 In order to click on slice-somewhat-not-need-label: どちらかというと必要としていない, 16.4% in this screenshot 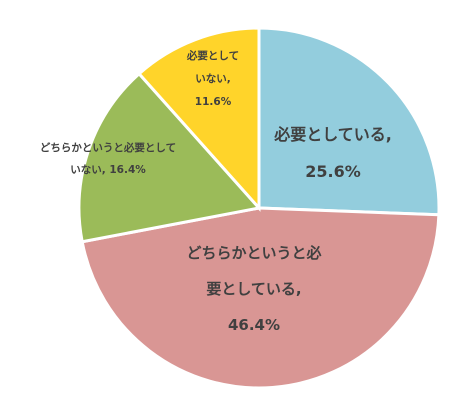, I will do `click(108, 158)`.